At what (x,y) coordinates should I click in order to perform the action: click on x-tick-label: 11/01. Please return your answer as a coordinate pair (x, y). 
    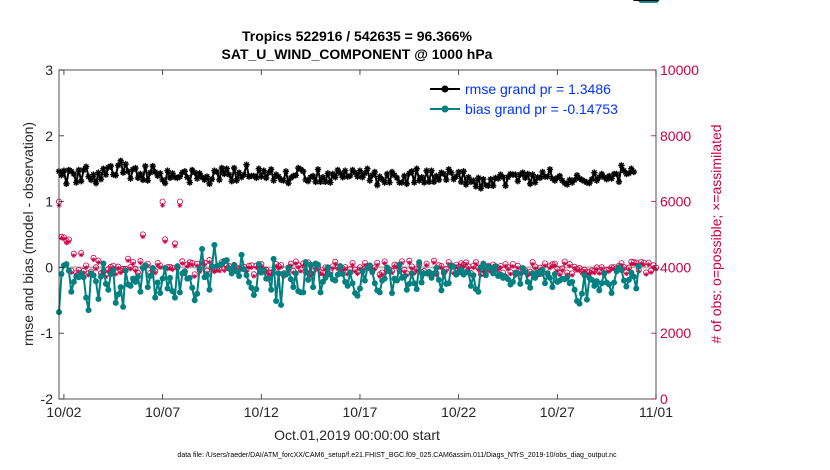
    Looking at the image, I should click on (656, 412).